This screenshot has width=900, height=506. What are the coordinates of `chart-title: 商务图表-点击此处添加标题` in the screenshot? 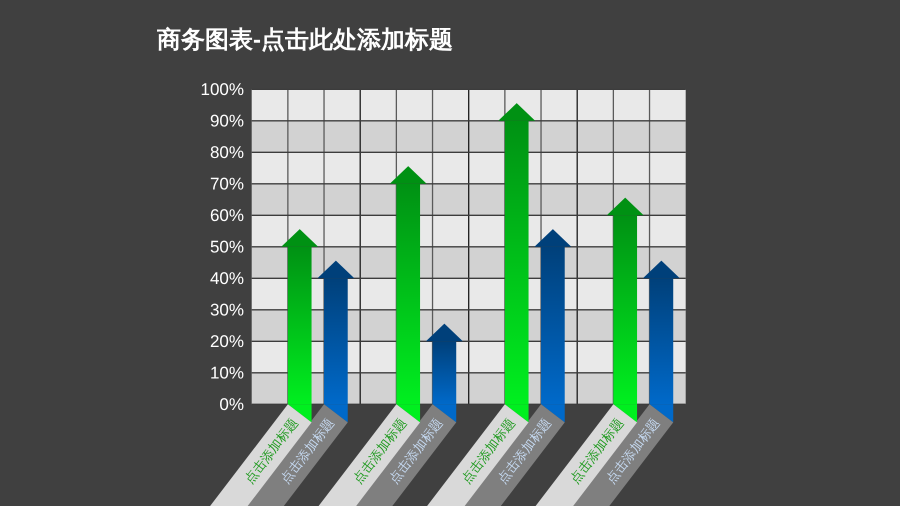 It's located at (304, 40).